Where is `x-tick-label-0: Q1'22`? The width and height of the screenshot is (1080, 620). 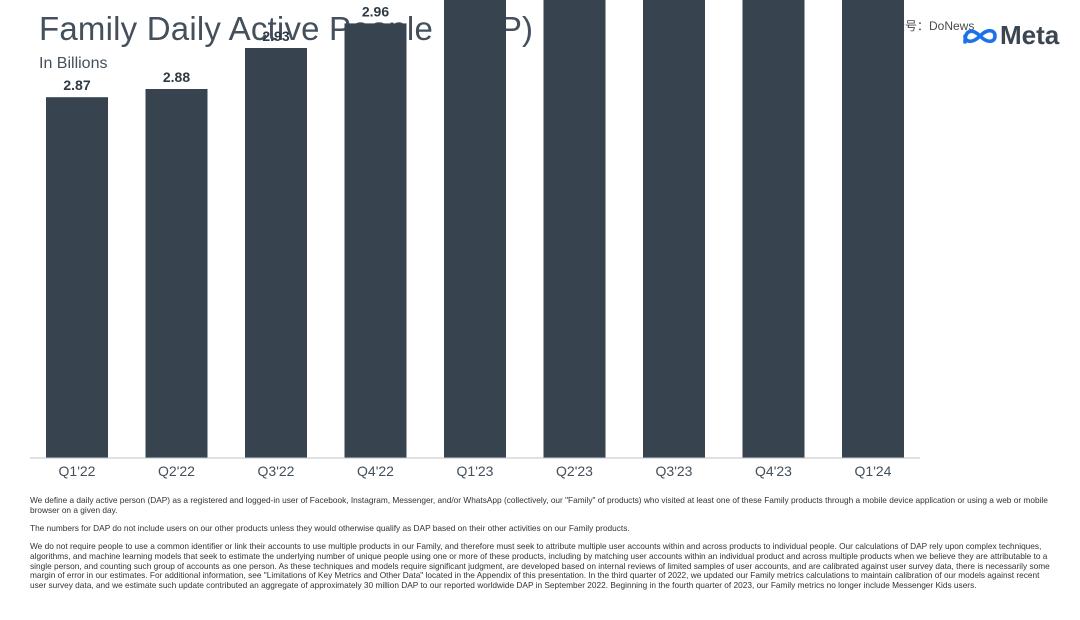
x-tick-label-0: Q1'22 is located at coordinates (77, 471).